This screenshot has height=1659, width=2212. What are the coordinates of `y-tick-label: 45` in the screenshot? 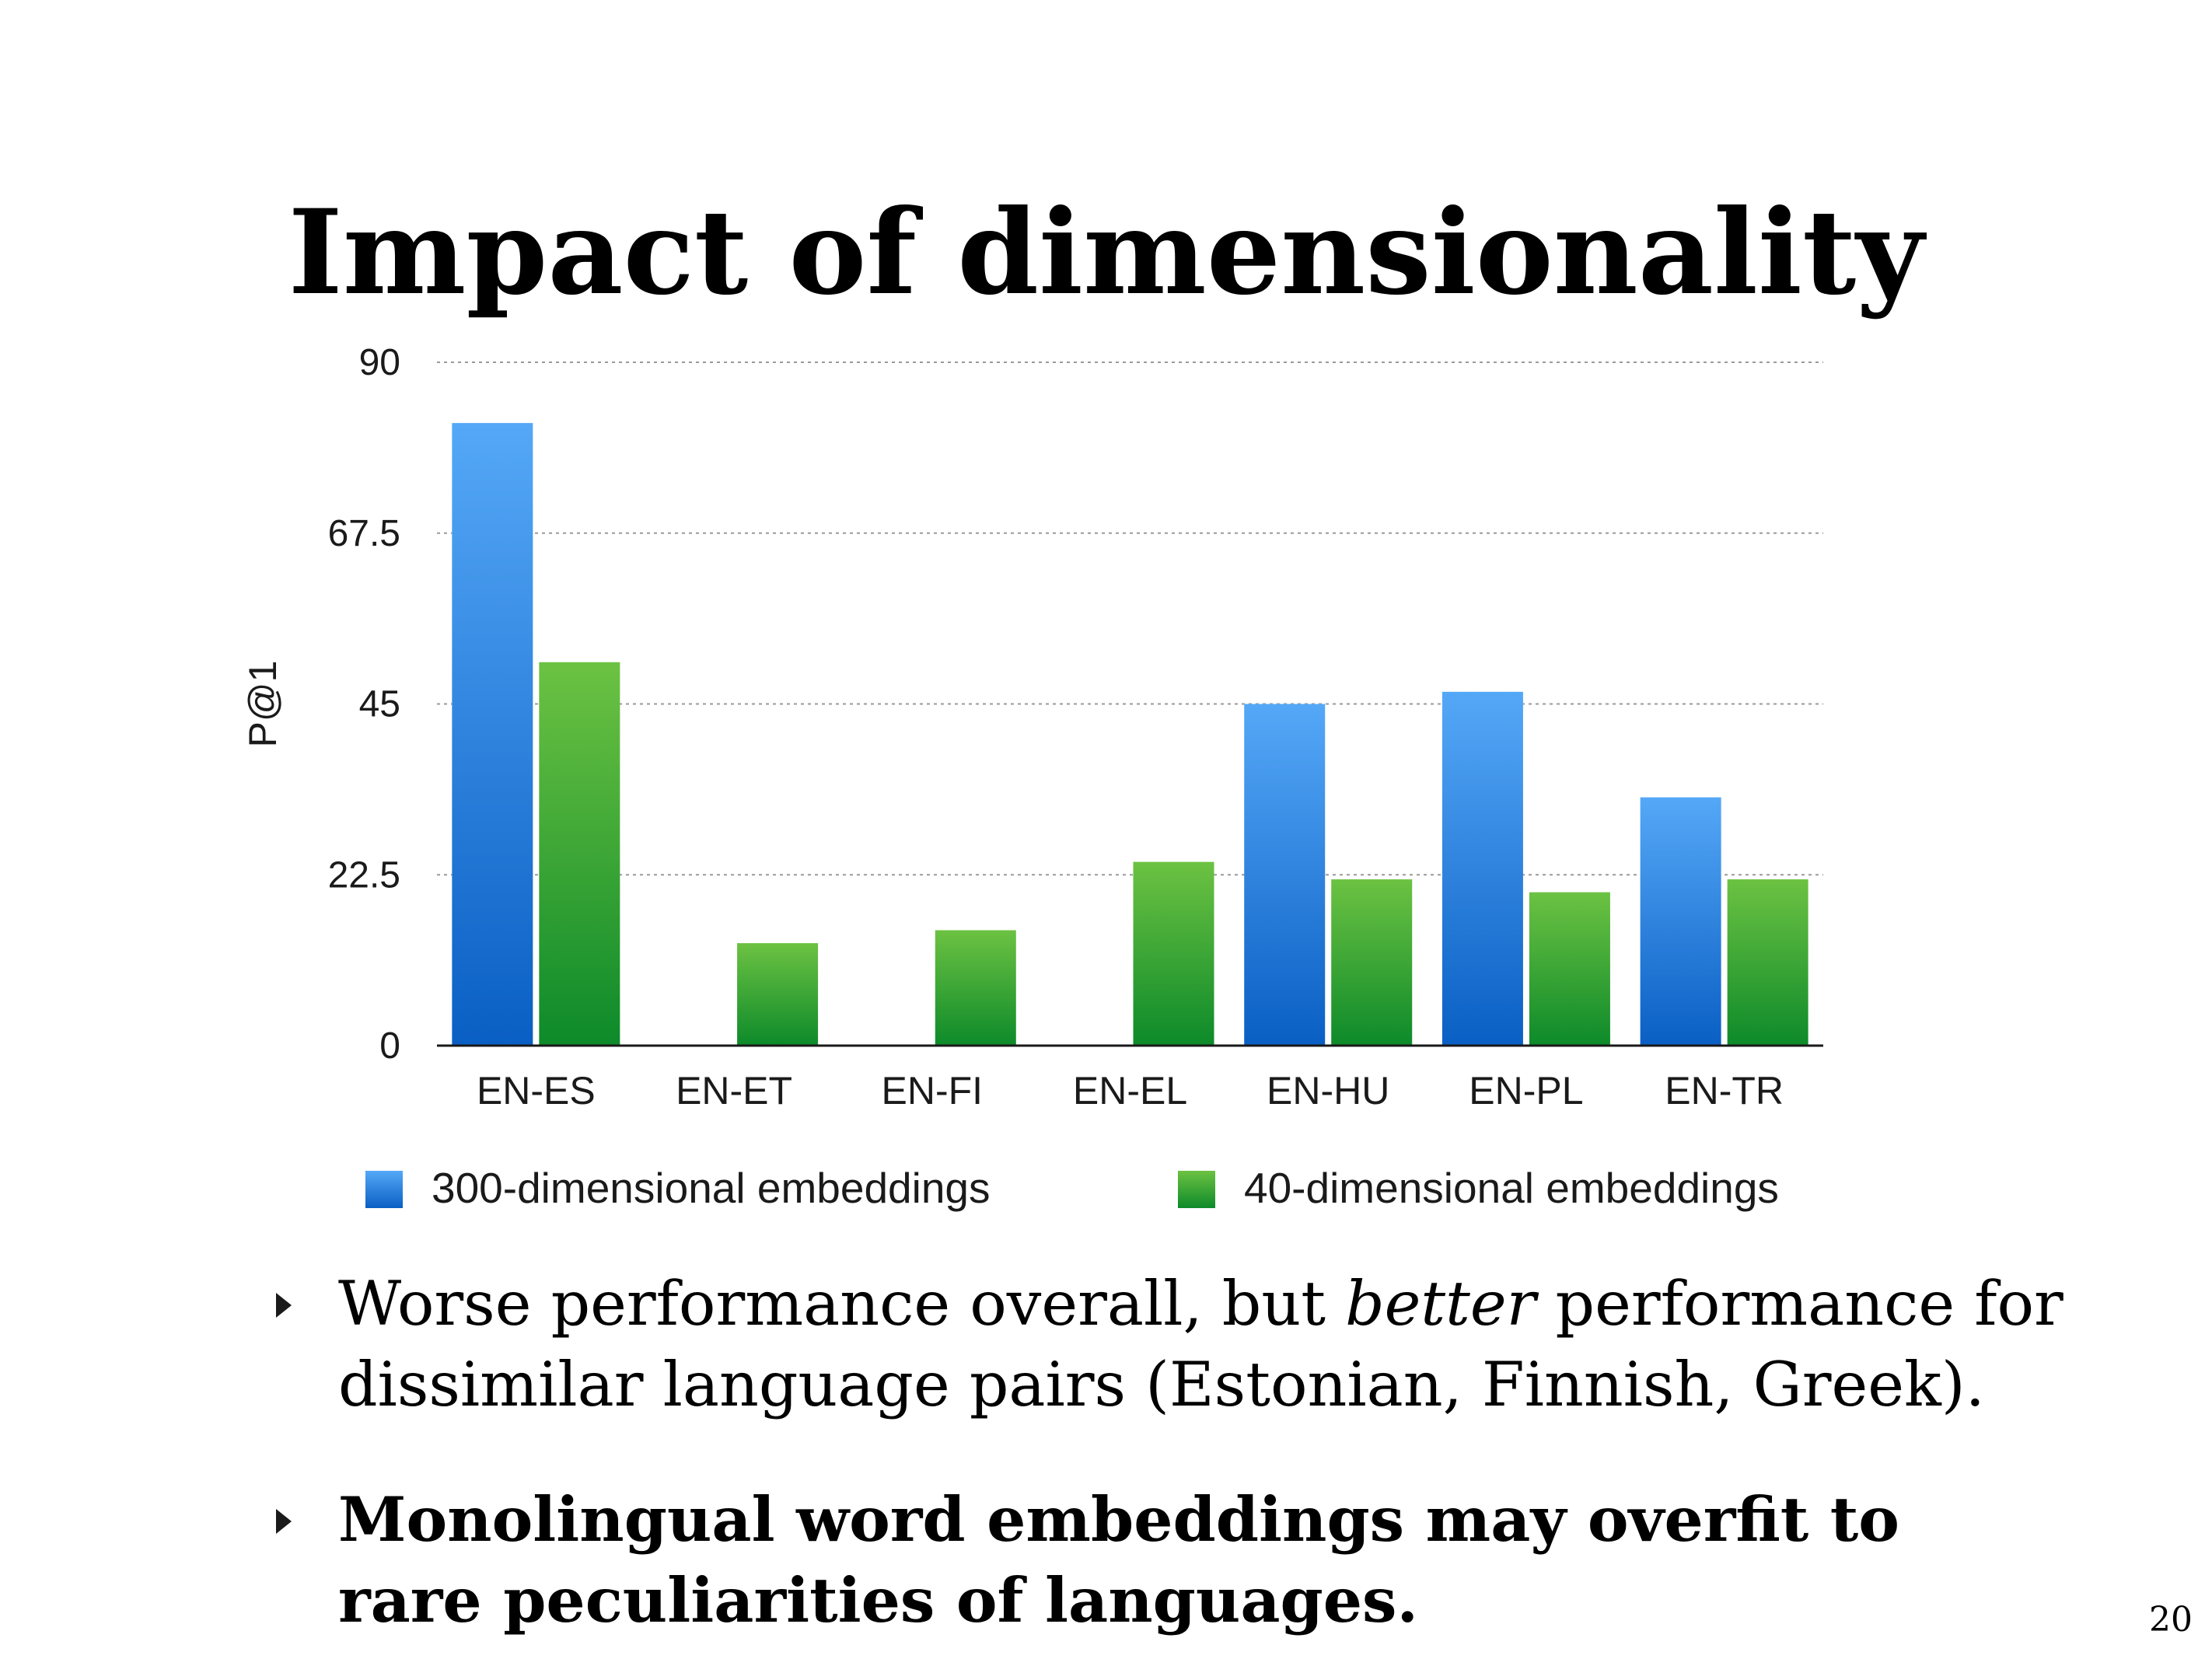 It's located at (379, 704).